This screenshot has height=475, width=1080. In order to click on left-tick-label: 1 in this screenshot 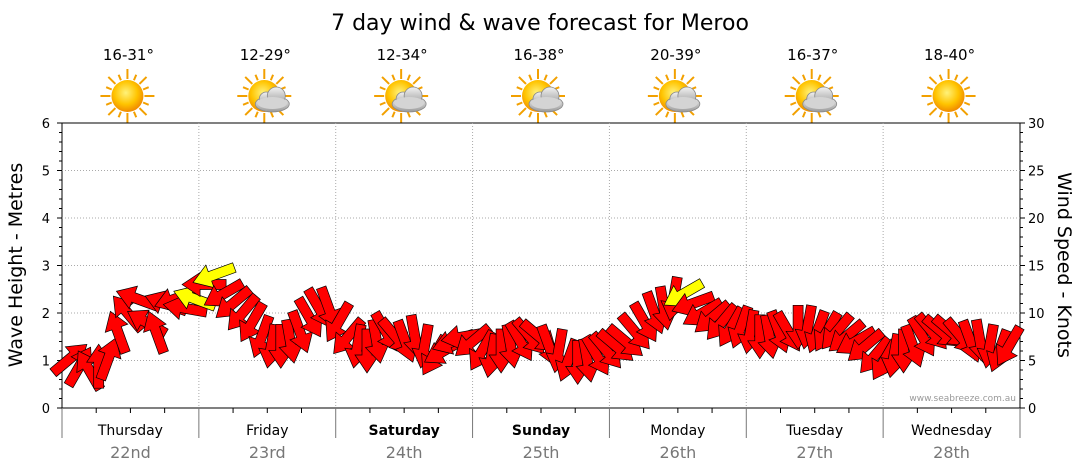, I will do `click(46, 362)`.